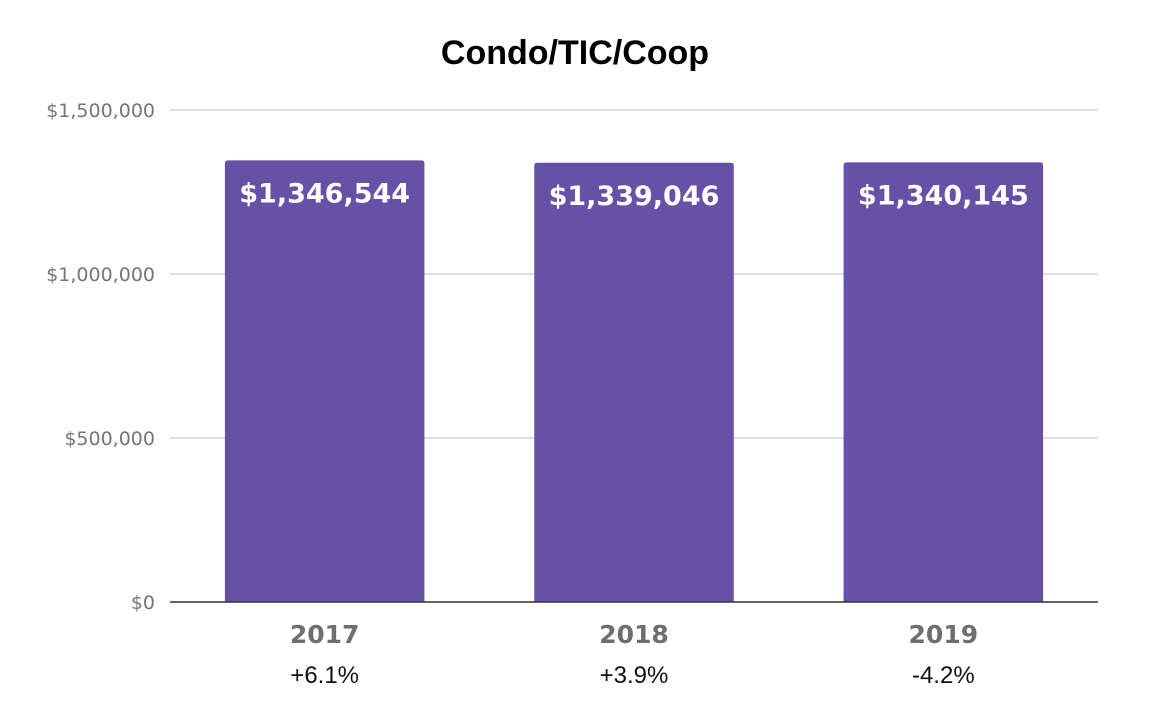  I want to click on x-tick-sublabel: -4.2%, so click(943, 675).